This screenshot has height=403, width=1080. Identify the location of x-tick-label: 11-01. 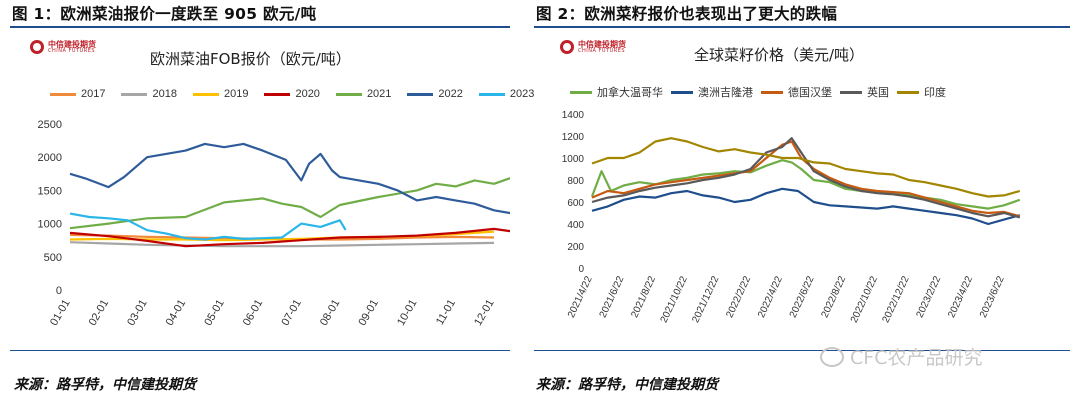
(446, 313).